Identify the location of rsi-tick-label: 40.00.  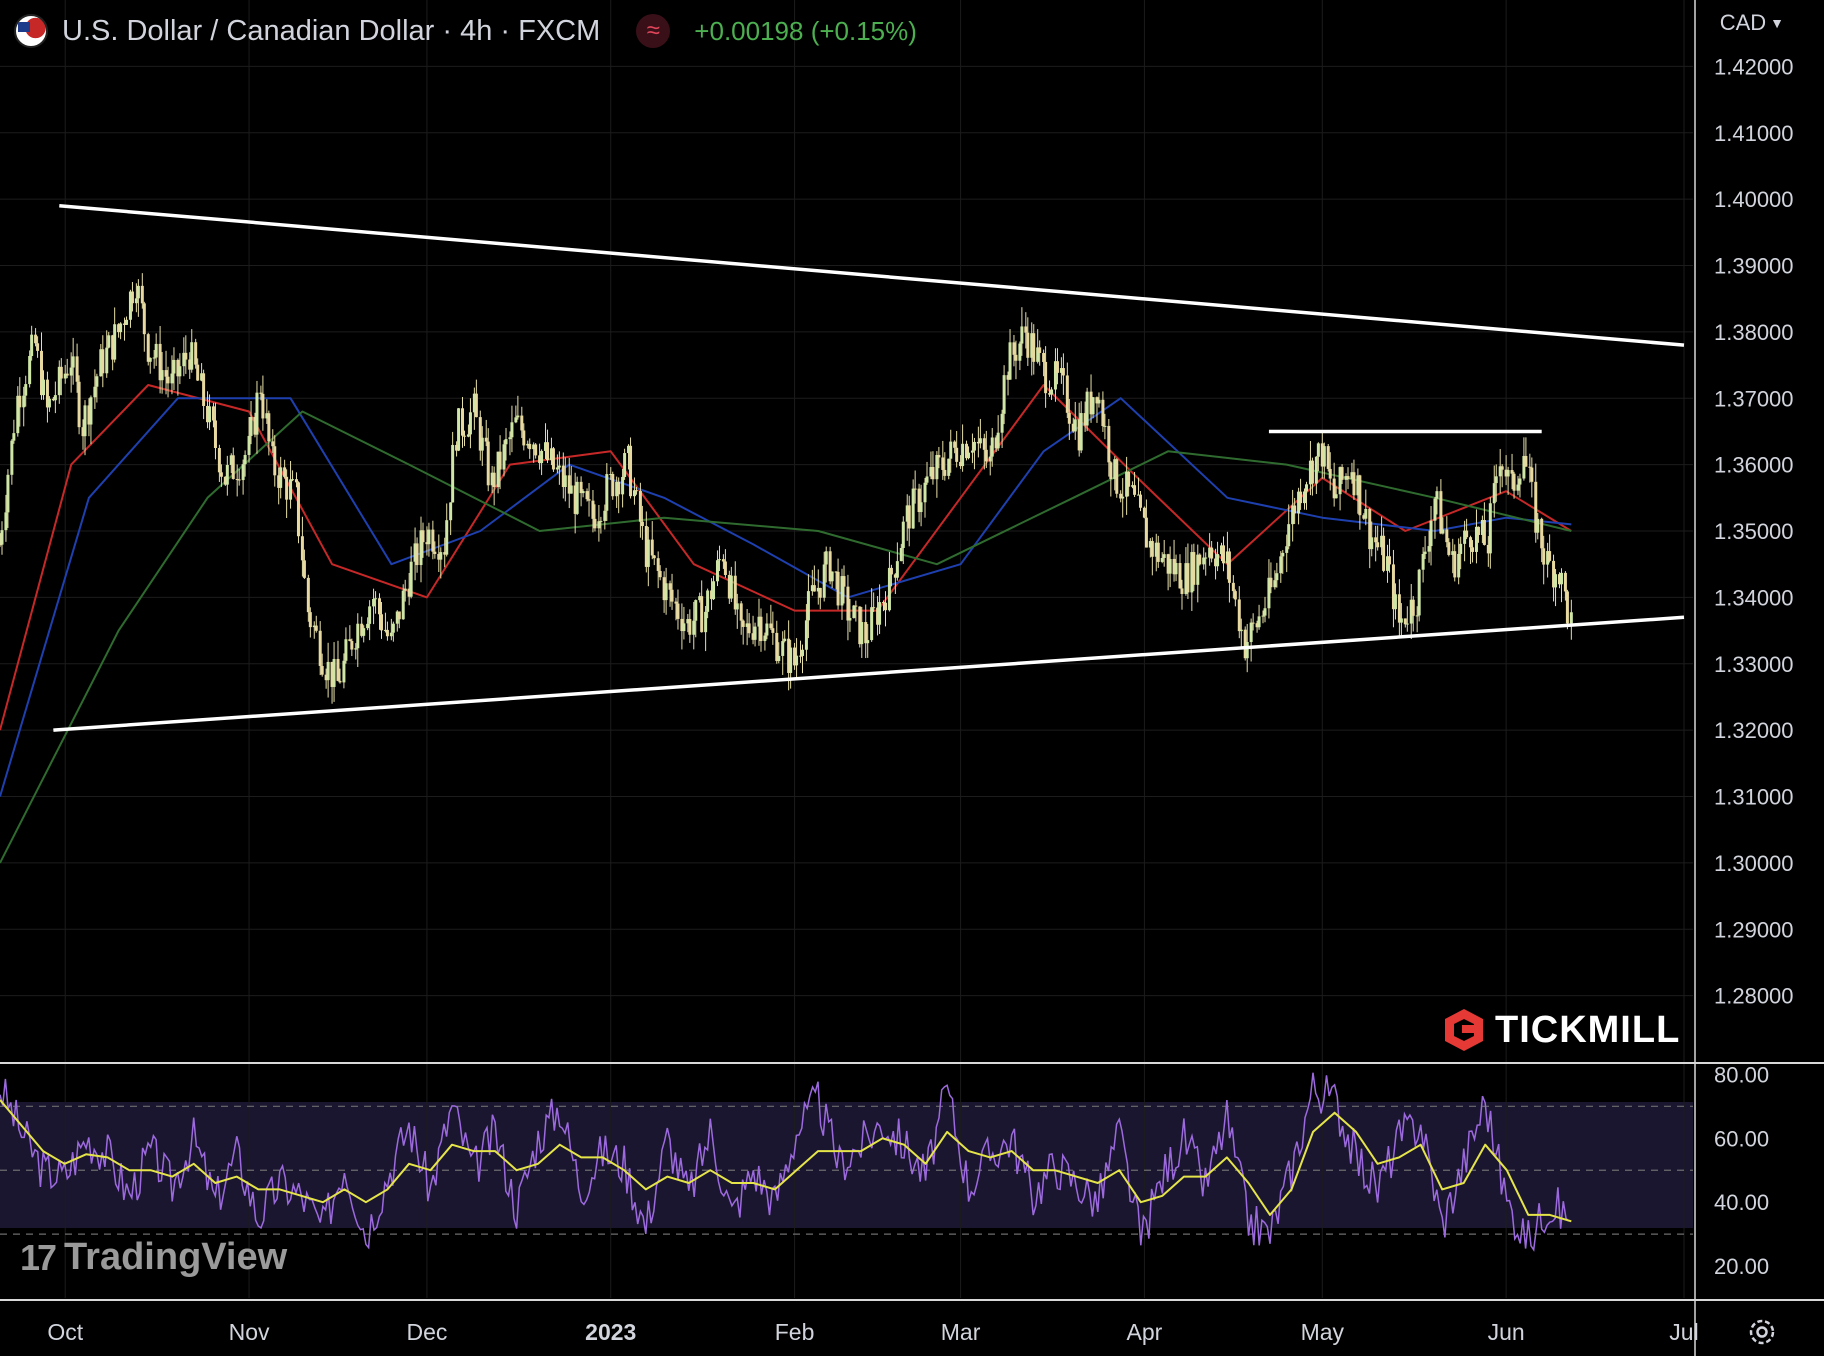
(1741, 1202).